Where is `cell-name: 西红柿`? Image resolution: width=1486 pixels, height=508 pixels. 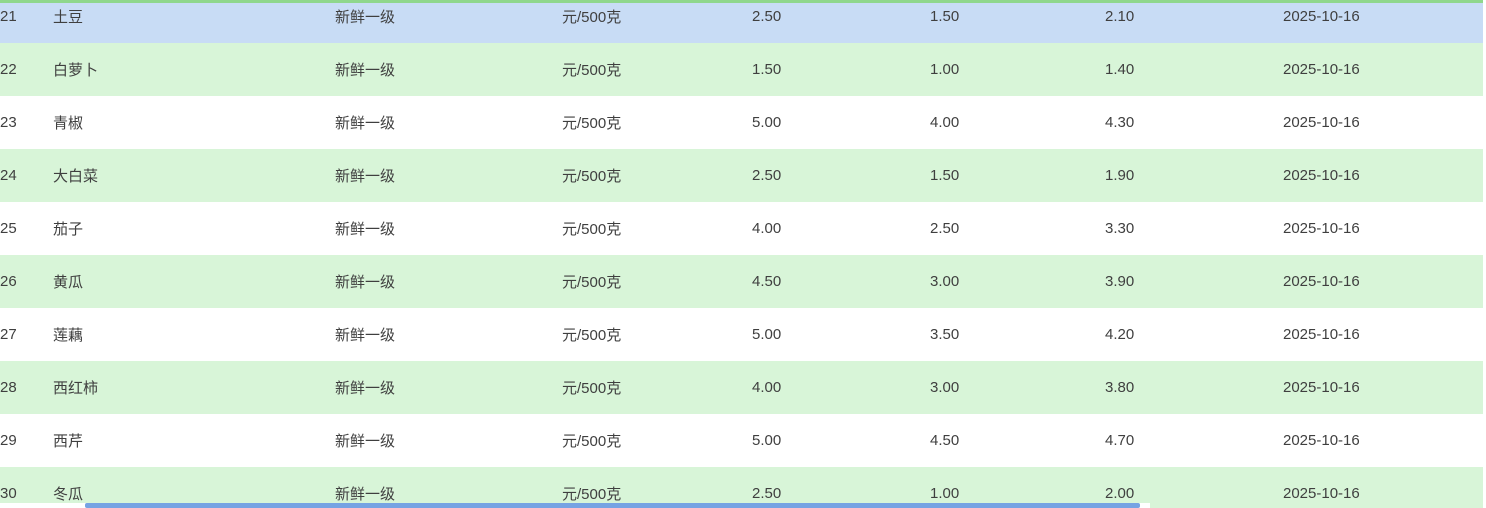
cell-name: 西红柿 is located at coordinates (76, 388).